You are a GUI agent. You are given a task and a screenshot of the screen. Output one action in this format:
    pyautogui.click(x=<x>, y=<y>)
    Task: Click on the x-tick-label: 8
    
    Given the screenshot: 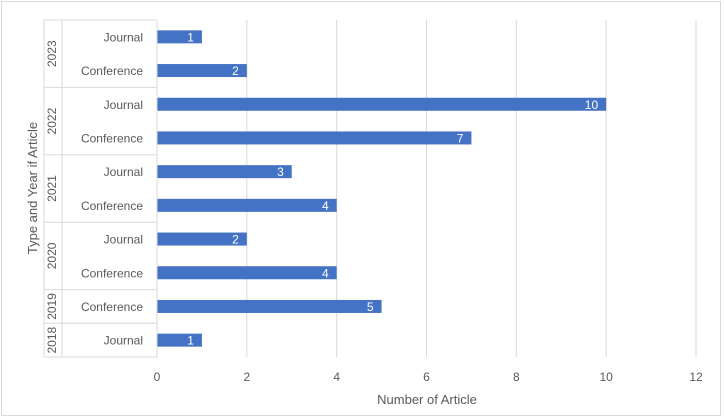 What is the action you would take?
    pyautogui.click(x=516, y=377)
    